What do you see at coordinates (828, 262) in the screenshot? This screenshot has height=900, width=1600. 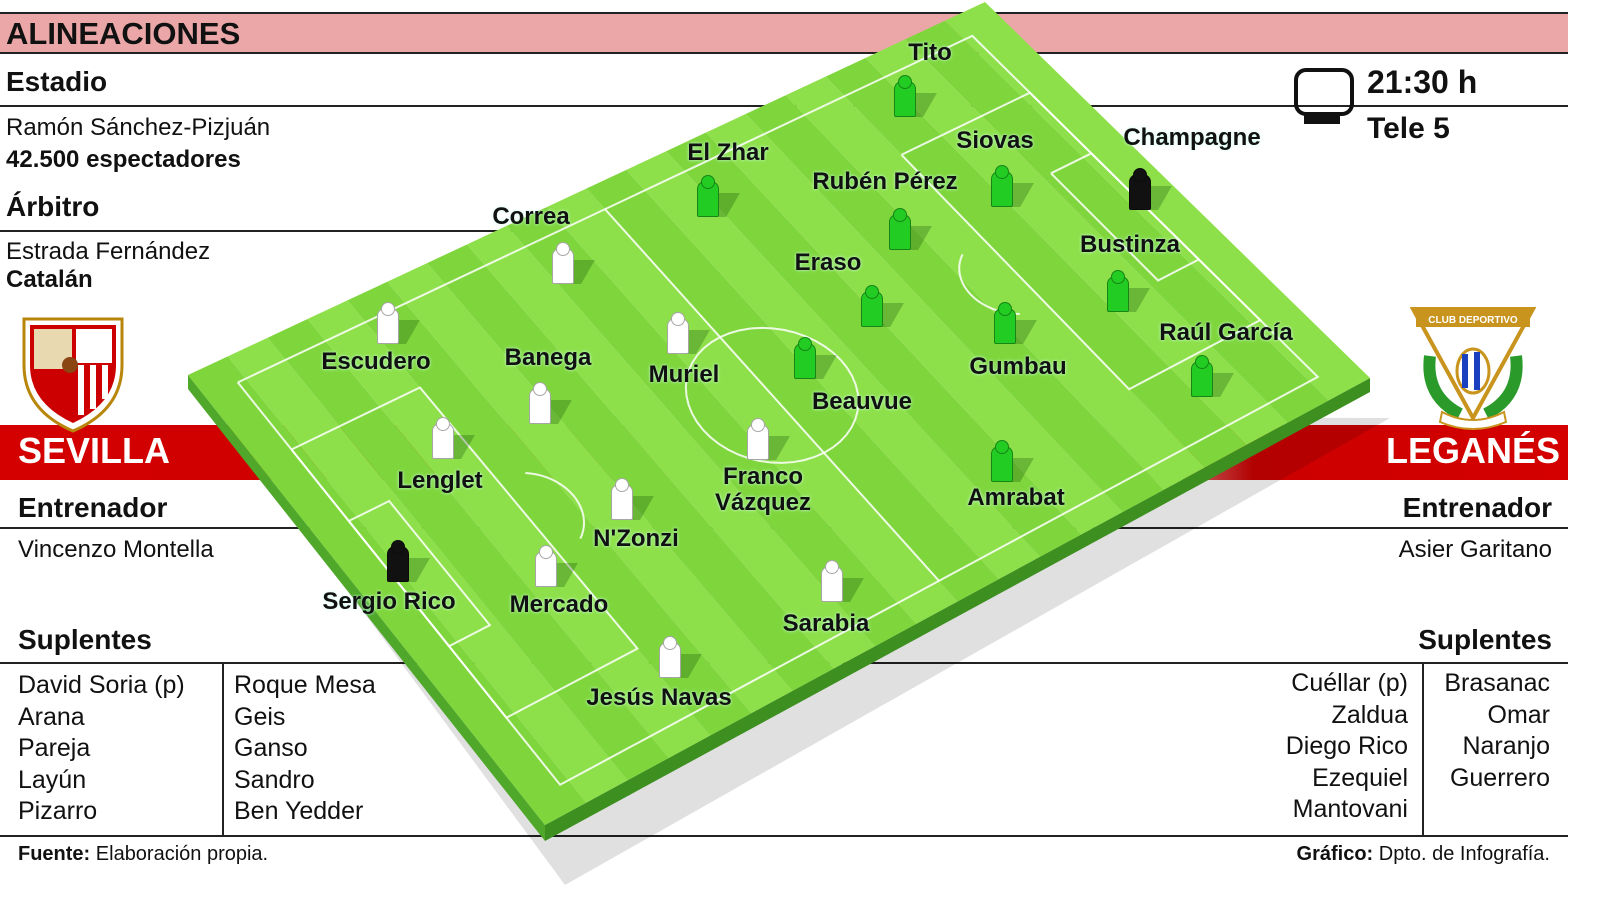 I see `away-player-name: Eraso` at bounding box center [828, 262].